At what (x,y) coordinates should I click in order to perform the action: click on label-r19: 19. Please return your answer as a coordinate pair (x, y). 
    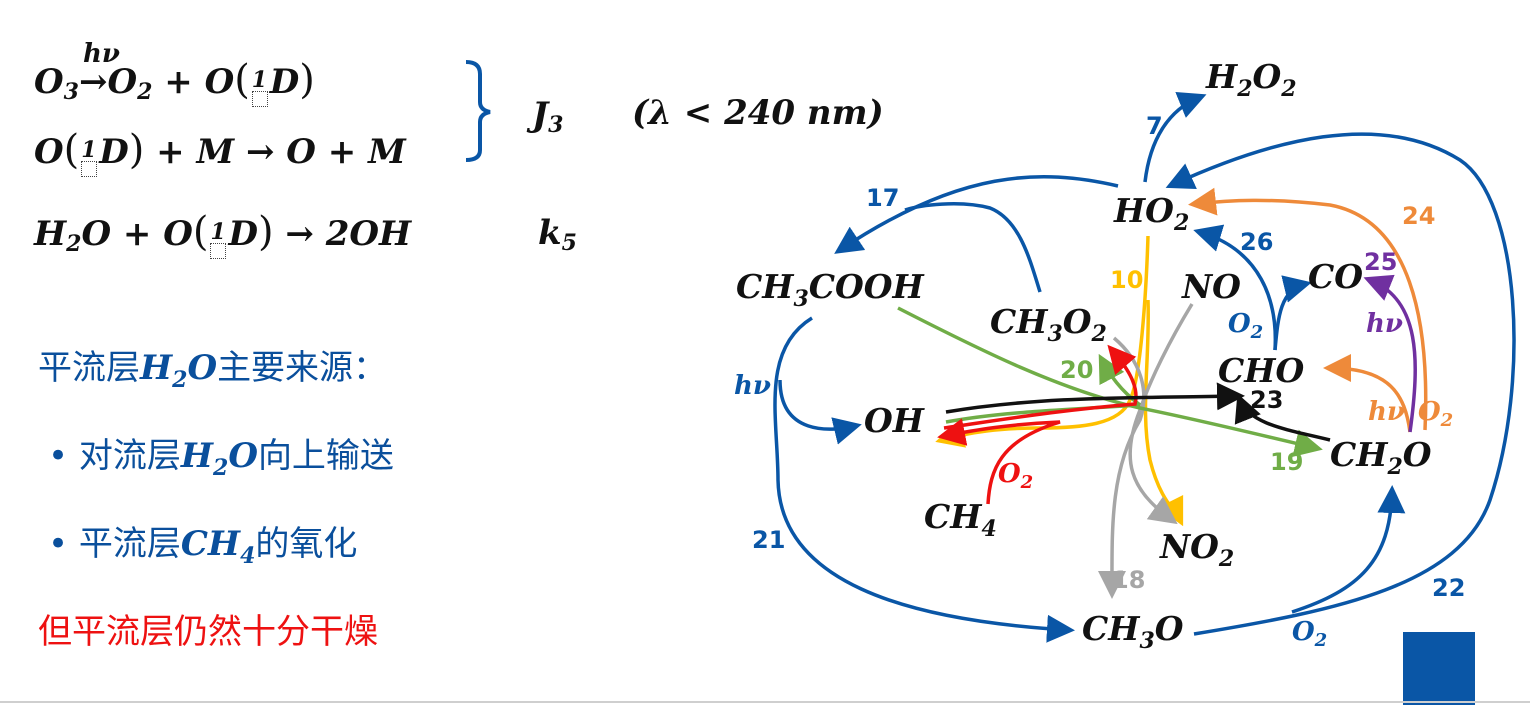
    Looking at the image, I should click on (1286, 462).